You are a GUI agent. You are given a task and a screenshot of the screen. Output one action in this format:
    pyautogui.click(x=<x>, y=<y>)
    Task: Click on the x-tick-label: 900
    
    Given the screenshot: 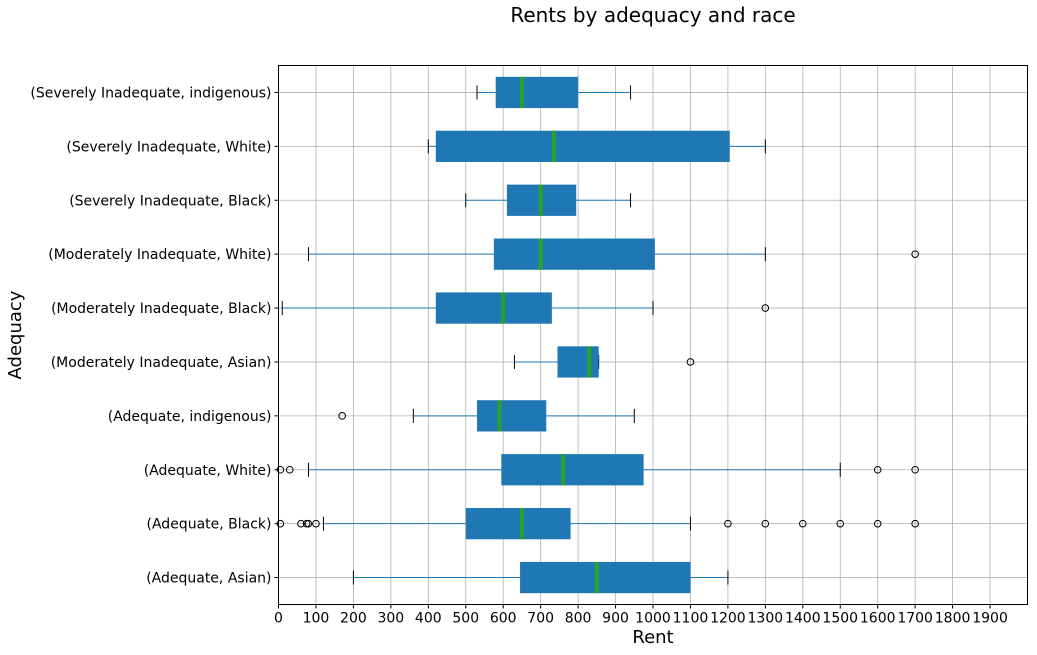 What is the action you would take?
    pyautogui.click(x=615, y=619)
    